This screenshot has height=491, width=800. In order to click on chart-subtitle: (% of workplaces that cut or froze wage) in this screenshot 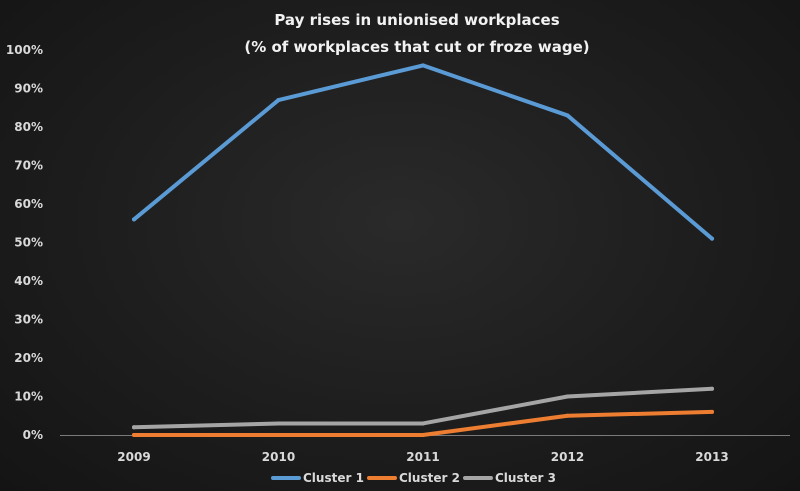, I will do `click(416, 47)`.